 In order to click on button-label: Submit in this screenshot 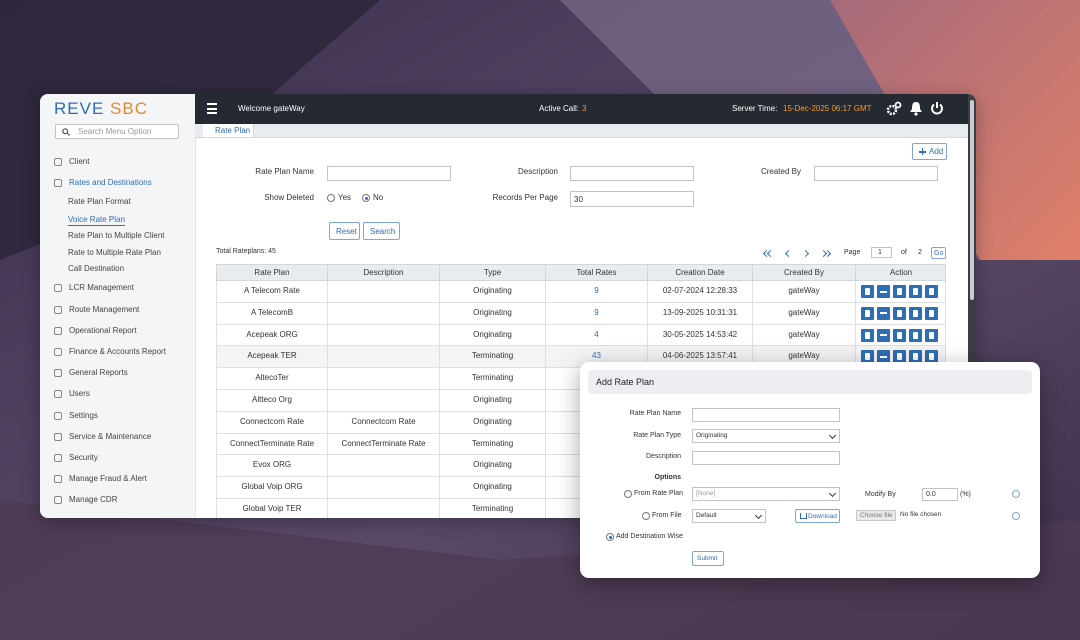, I will do `click(707, 558)`.